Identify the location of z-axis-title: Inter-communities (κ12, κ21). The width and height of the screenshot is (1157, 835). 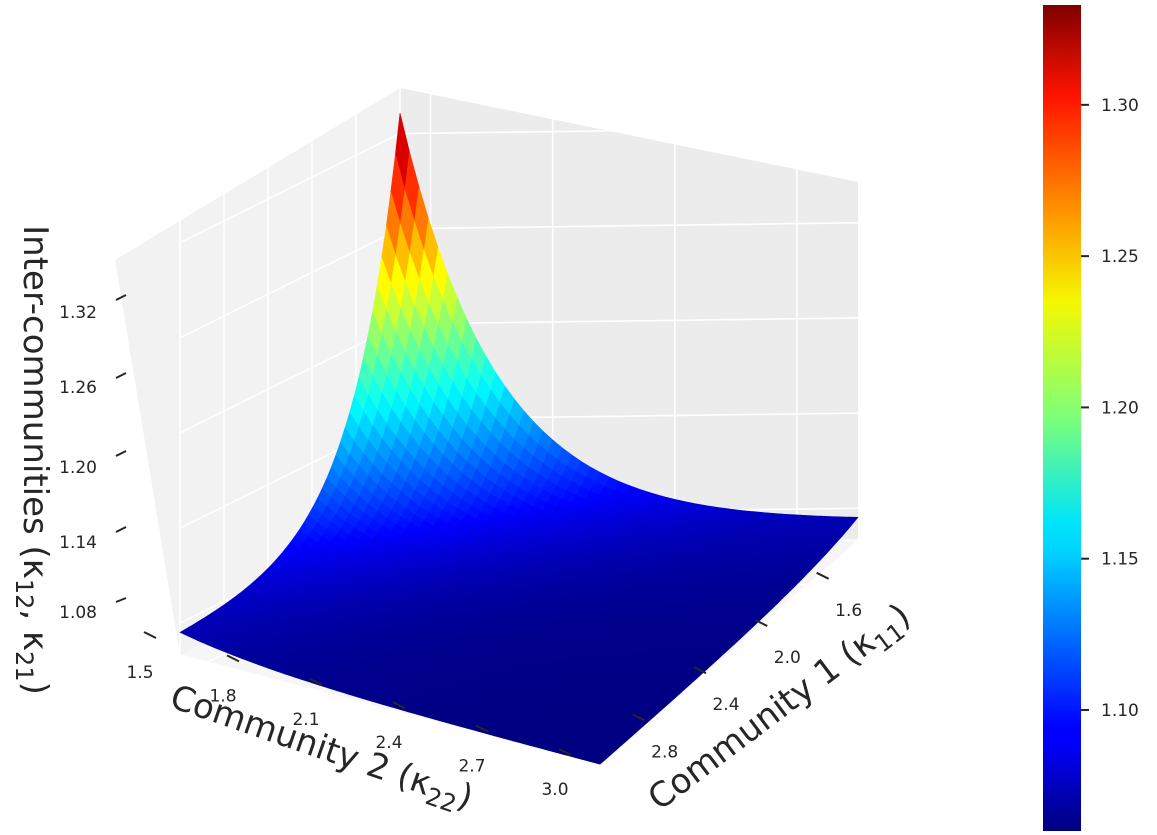
(32, 460).